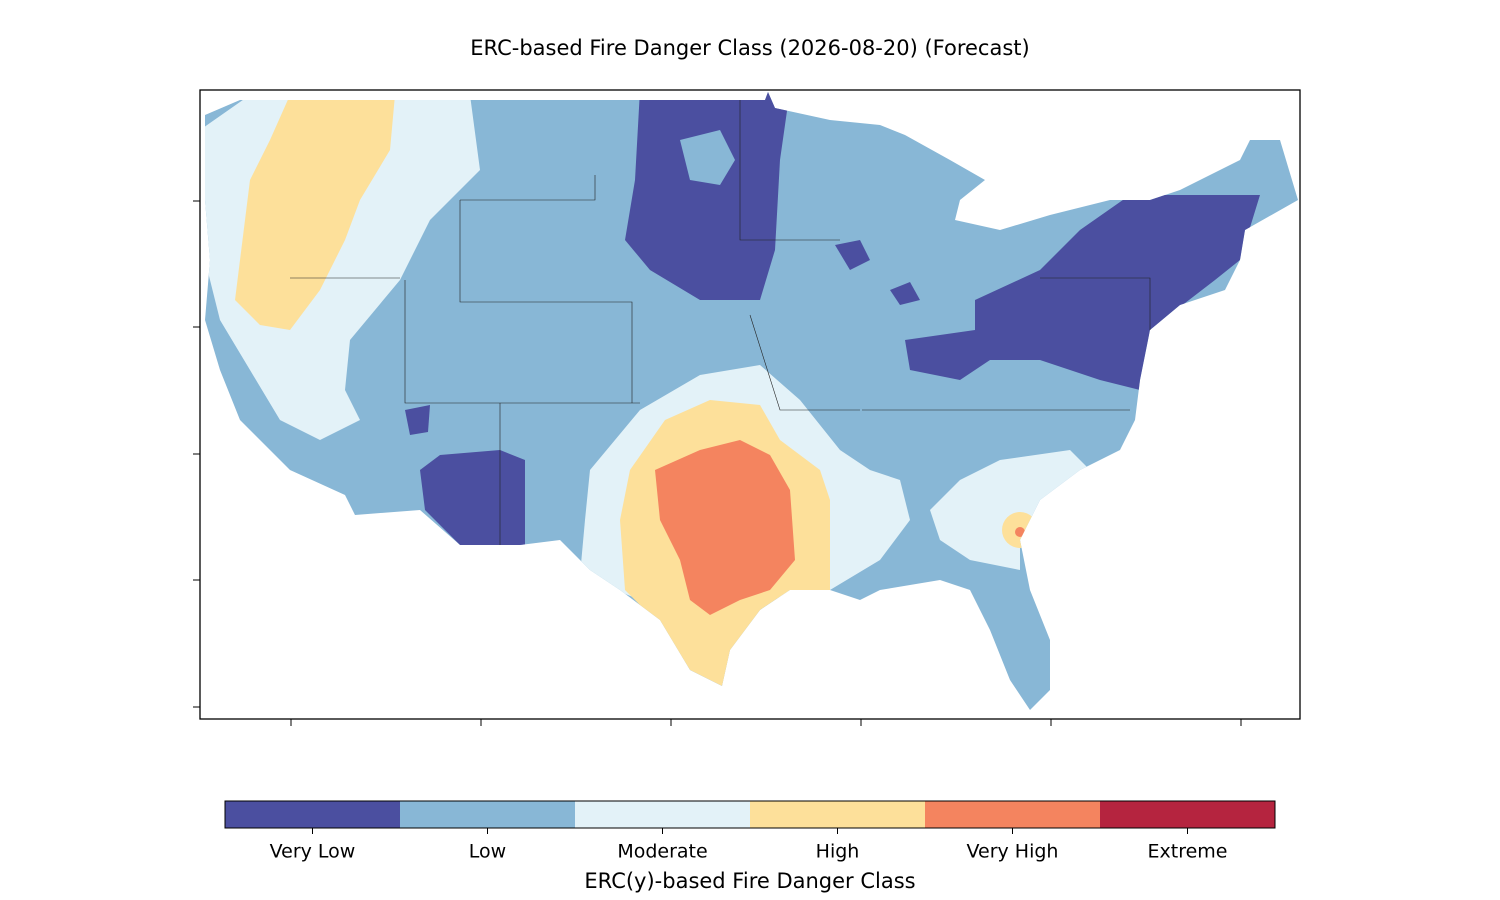  I want to click on colorbar-frame, so click(750, 814).